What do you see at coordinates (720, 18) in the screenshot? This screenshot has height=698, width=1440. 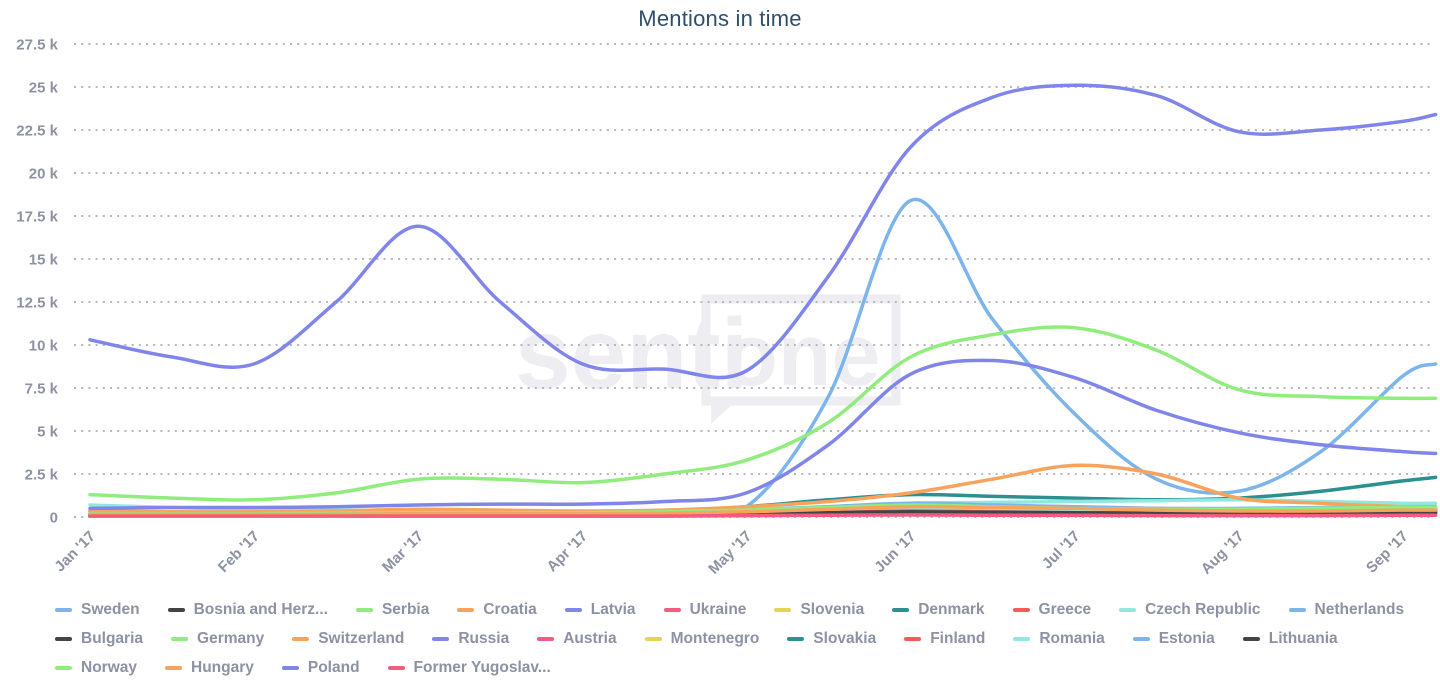 I see `chart-title: Mentions in time` at bounding box center [720, 18].